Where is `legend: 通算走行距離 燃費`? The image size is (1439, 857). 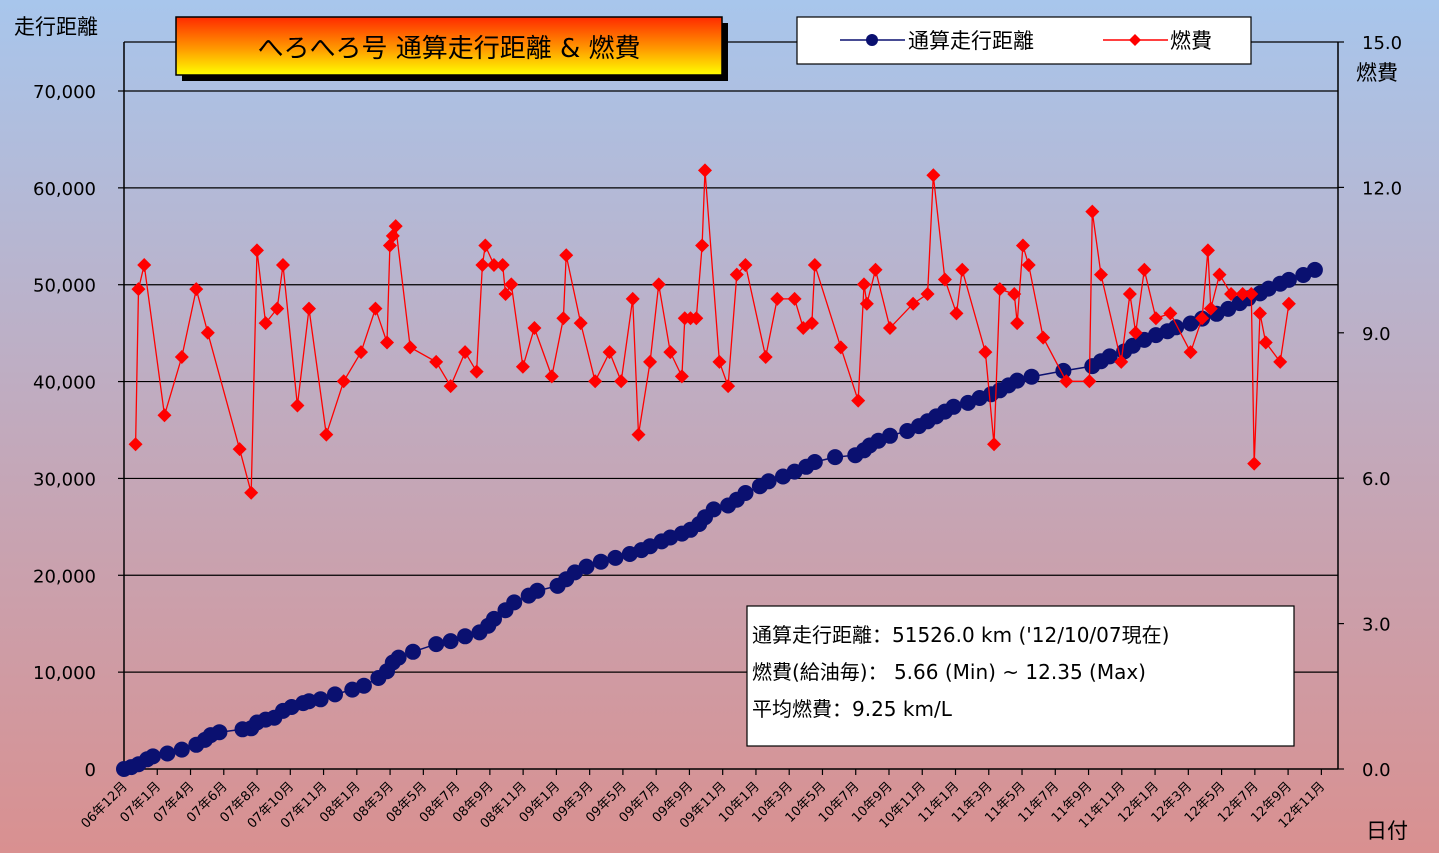
legend: 通算走行距離 燃費 is located at coordinates (1024, 40).